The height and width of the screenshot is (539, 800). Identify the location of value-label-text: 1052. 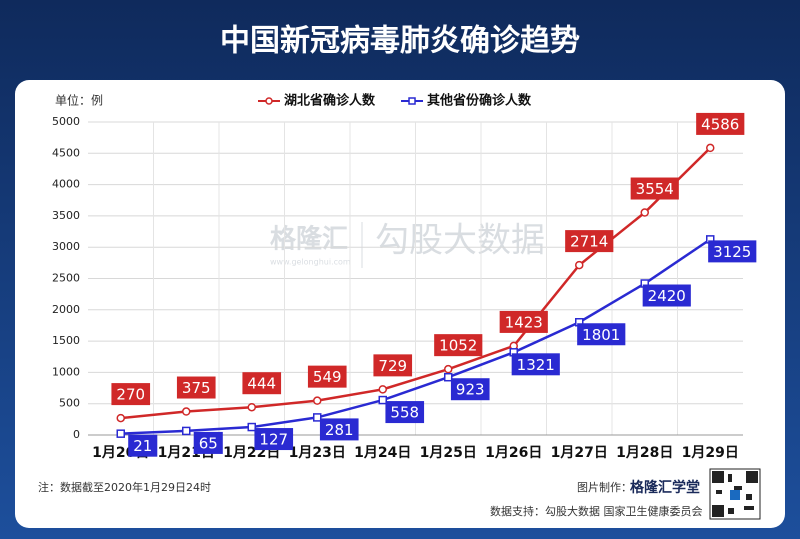
(458, 346).